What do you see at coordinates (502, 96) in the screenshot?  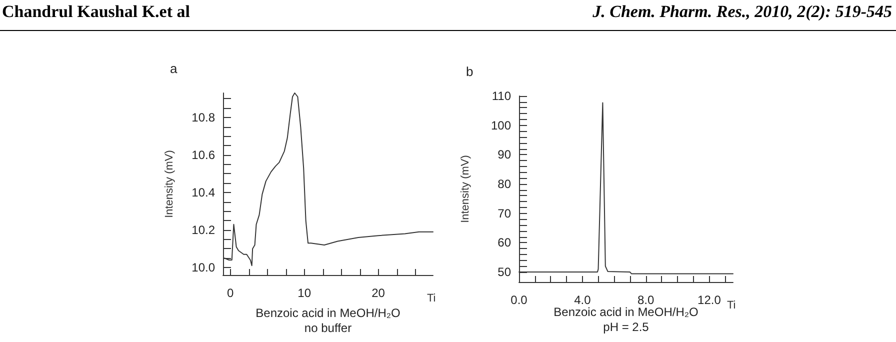 I see `y-tick-label: 110` at bounding box center [502, 96].